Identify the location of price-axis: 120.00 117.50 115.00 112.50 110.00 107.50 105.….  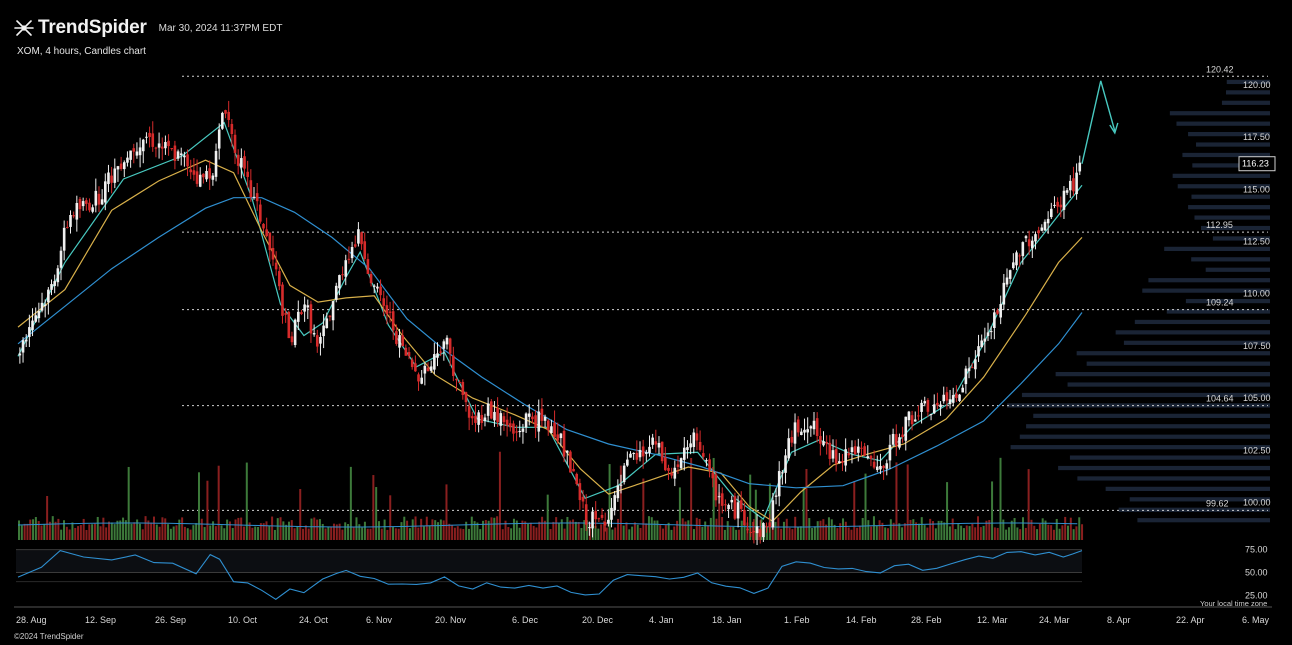
(1257, 293).